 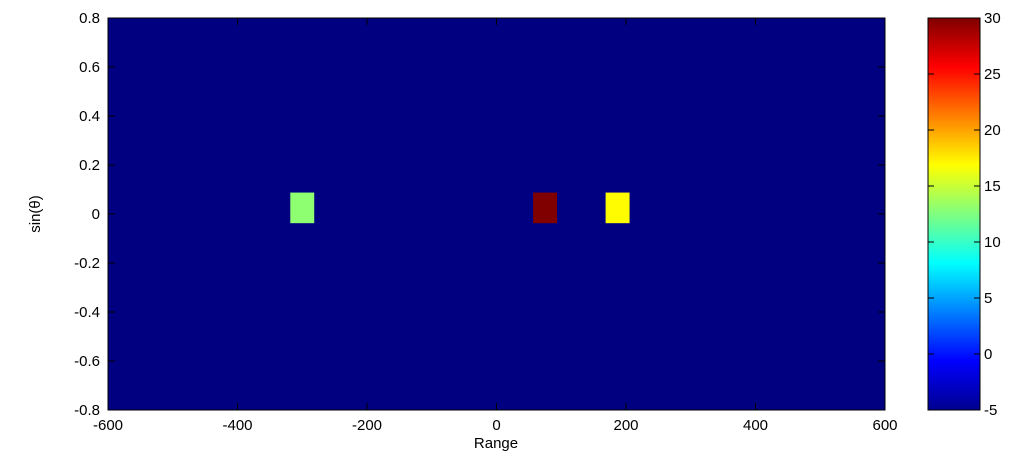 What do you see at coordinates (755, 425) in the screenshot?
I see `x-tick-label: 400` at bounding box center [755, 425].